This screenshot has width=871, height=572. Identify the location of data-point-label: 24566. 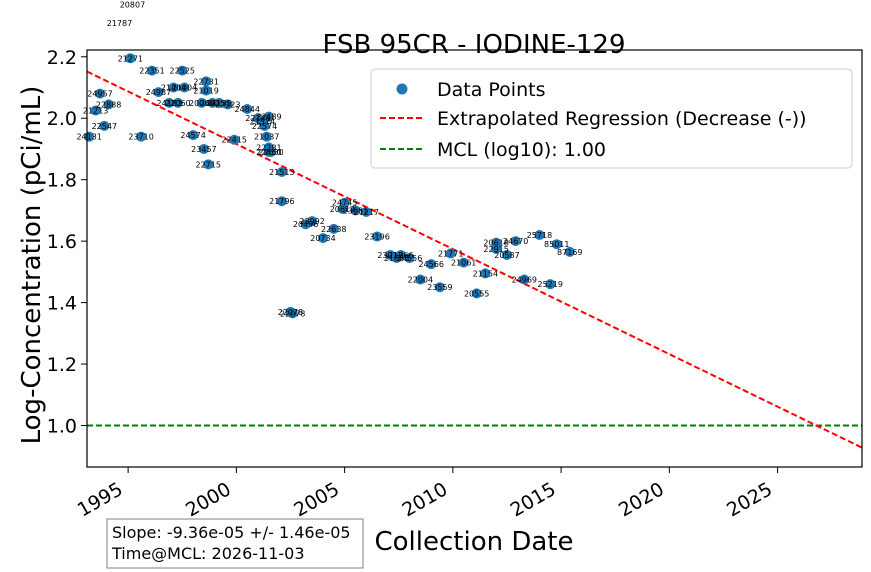
(430, 264).